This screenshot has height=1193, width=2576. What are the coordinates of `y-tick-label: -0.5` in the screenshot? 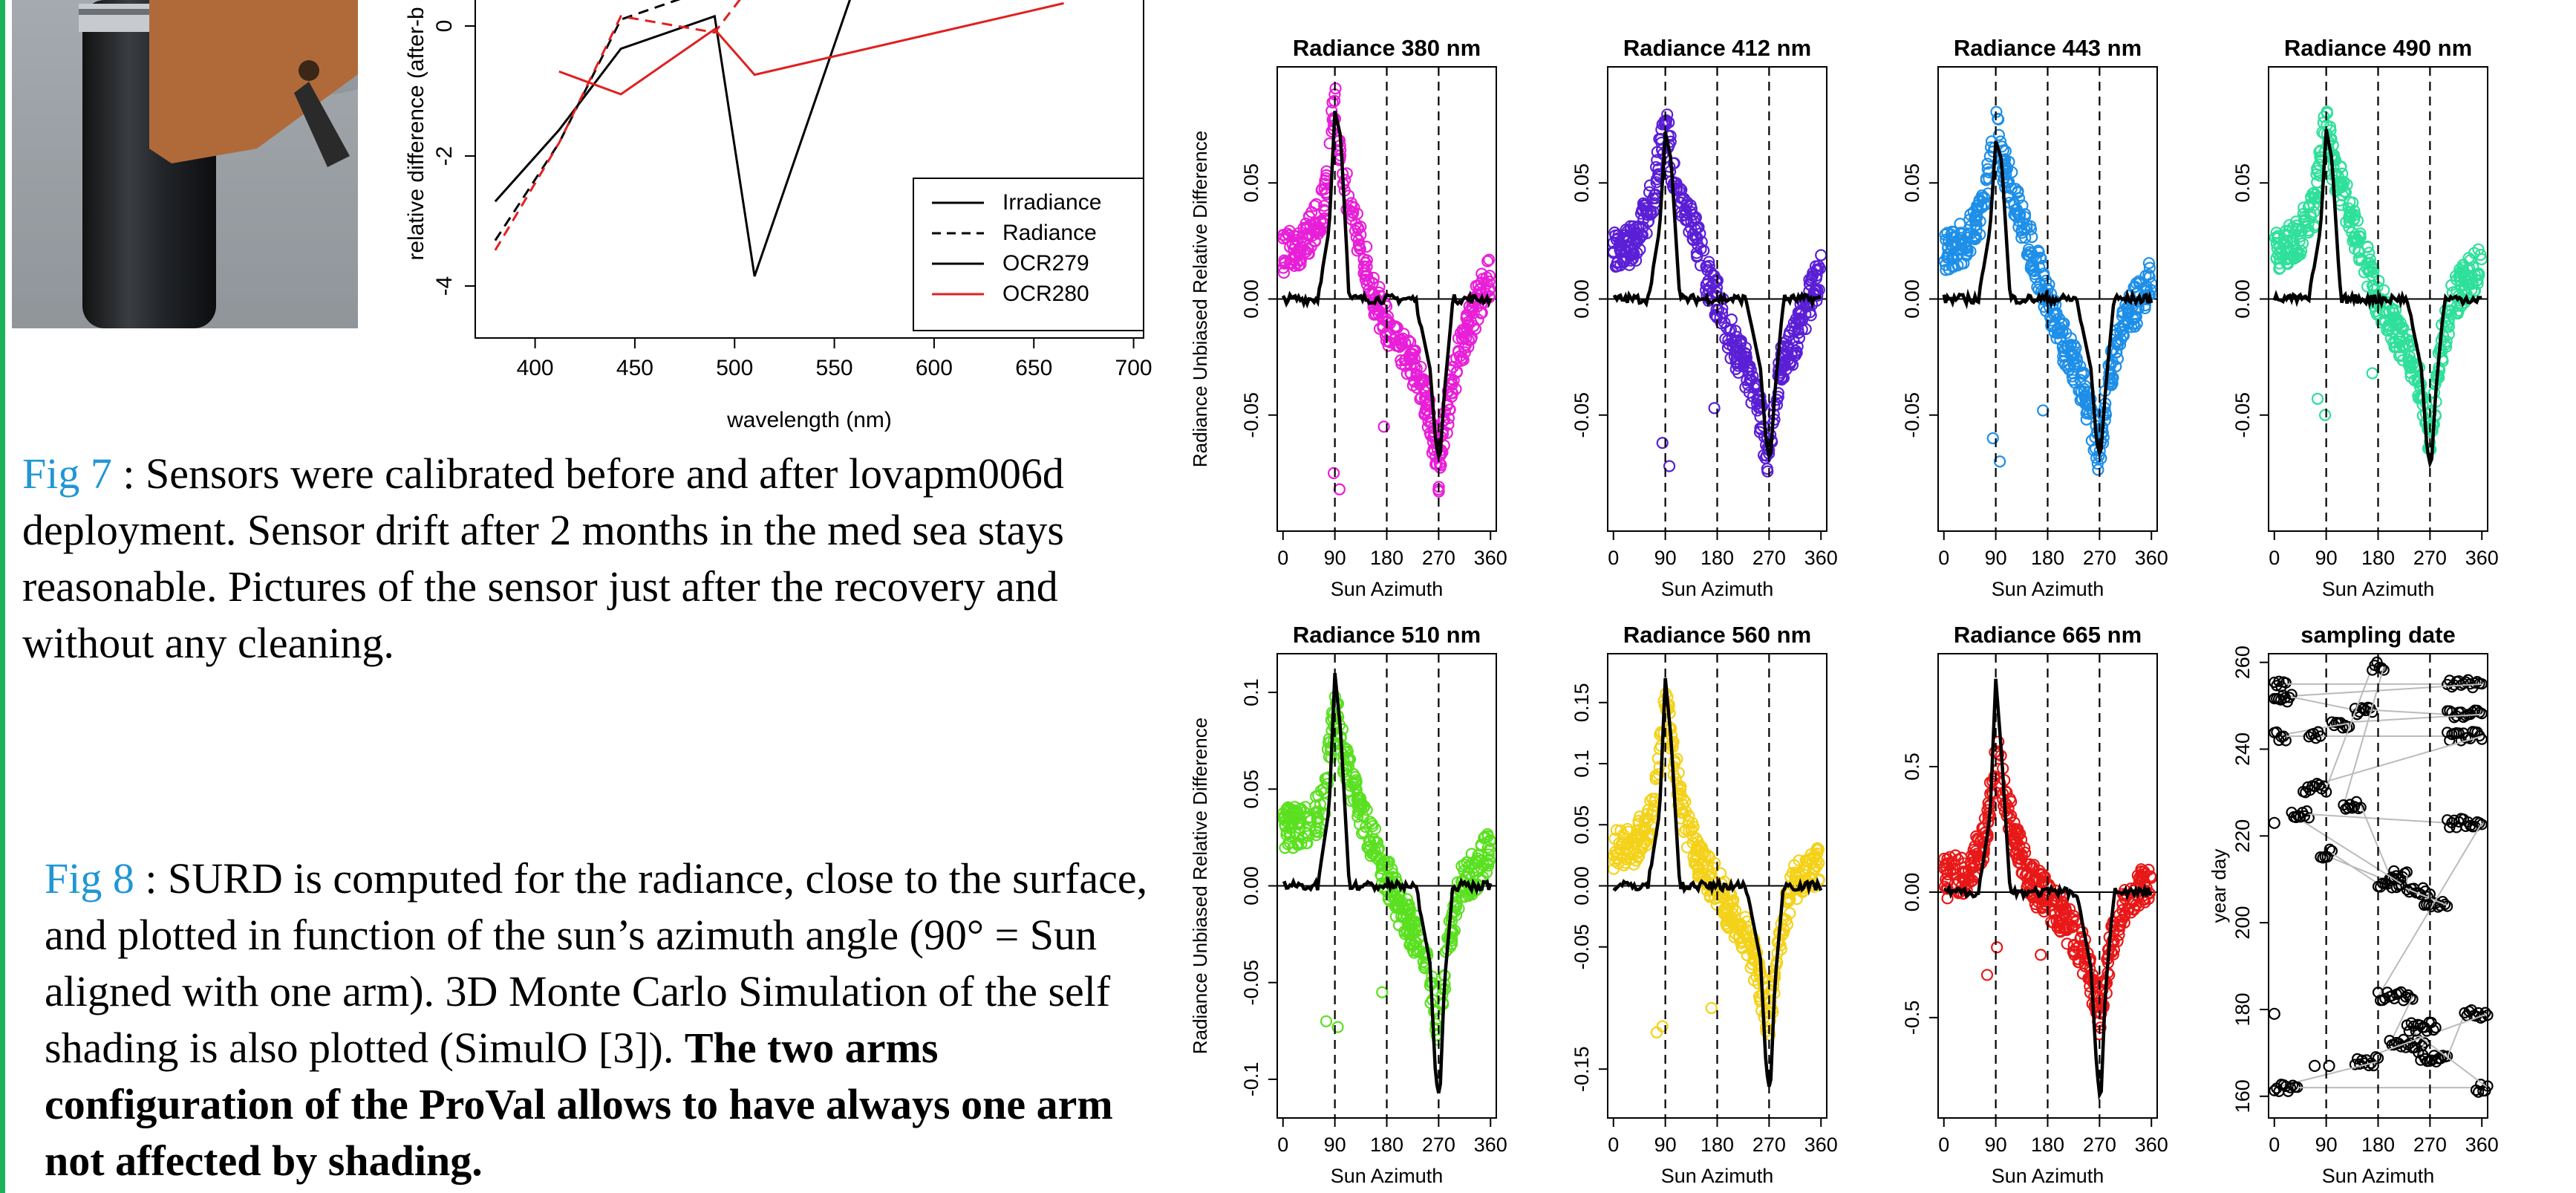 It's located at (1912, 1018).